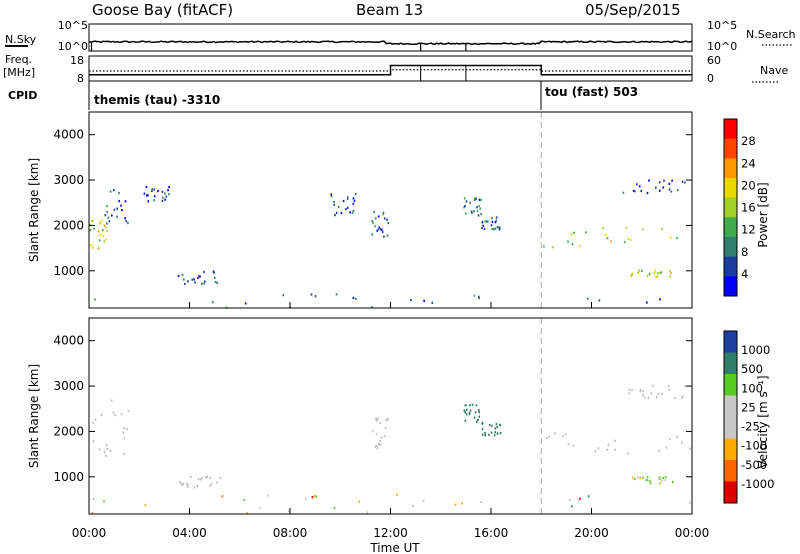 This screenshot has width=800, height=554. What do you see at coordinates (68, 271) in the screenshot?
I see `range-tick-label: 1000` at bounding box center [68, 271].